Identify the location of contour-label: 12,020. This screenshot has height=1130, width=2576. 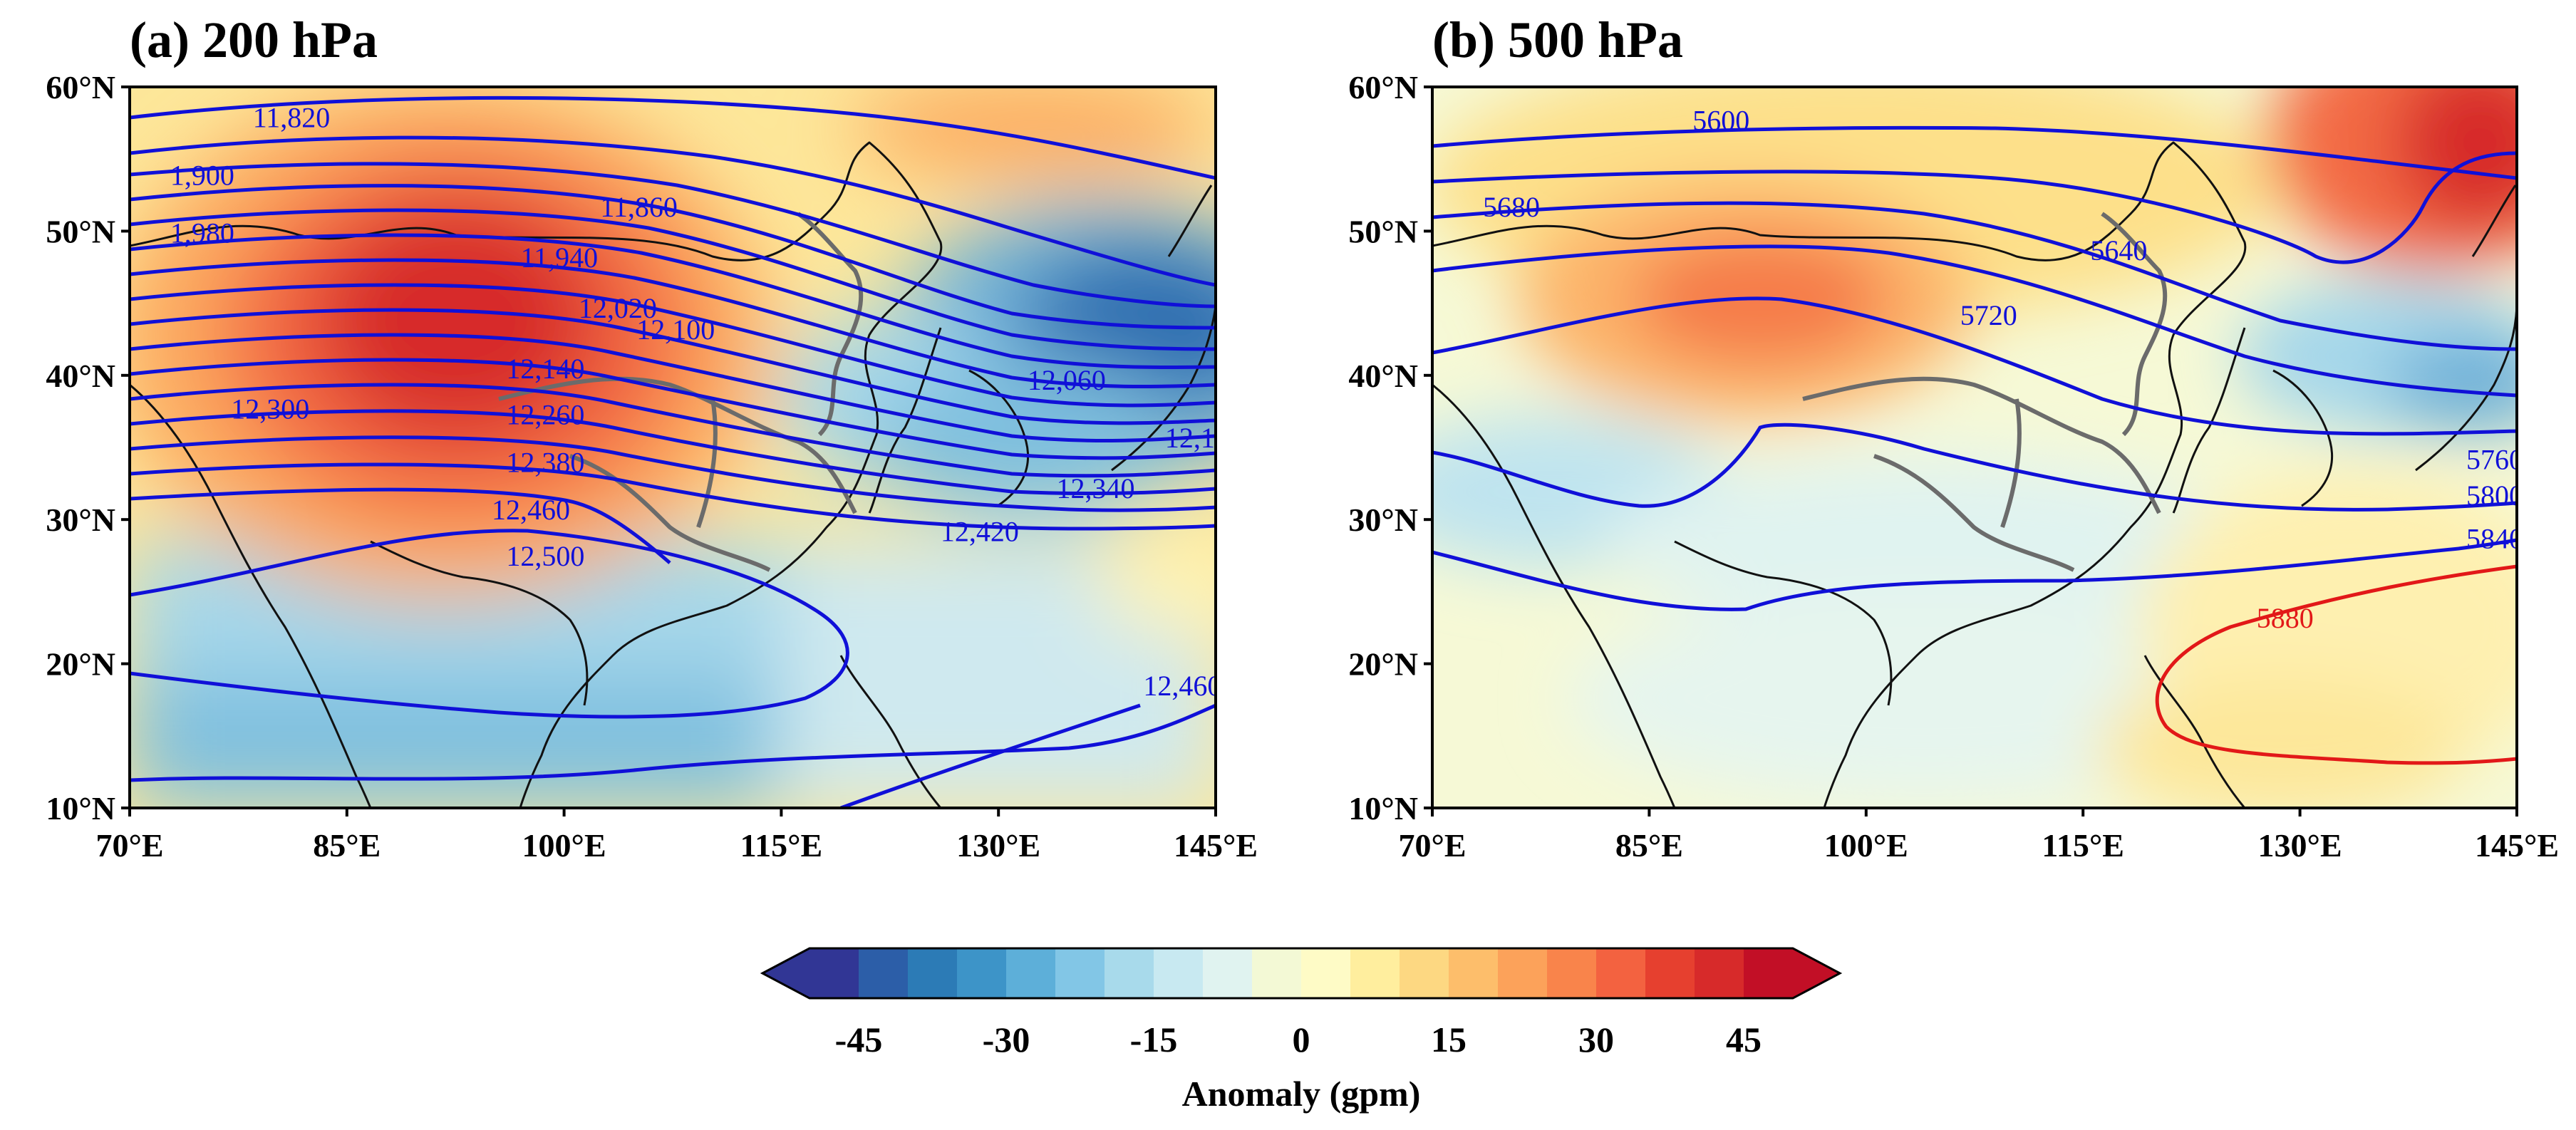
(618, 308).